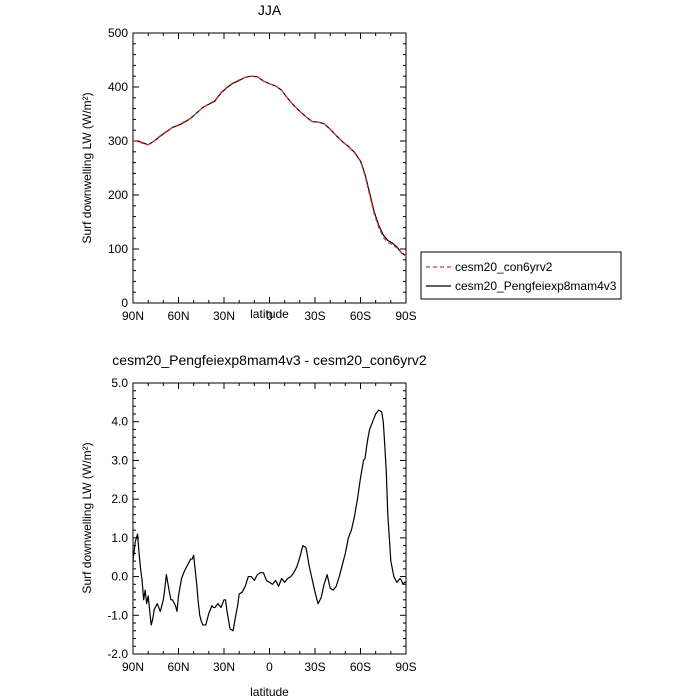  What do you see at coordinates (360, 316) in the screenshot?
I see `top-x-tick-label: 60S` at bounding box center [360, 316].